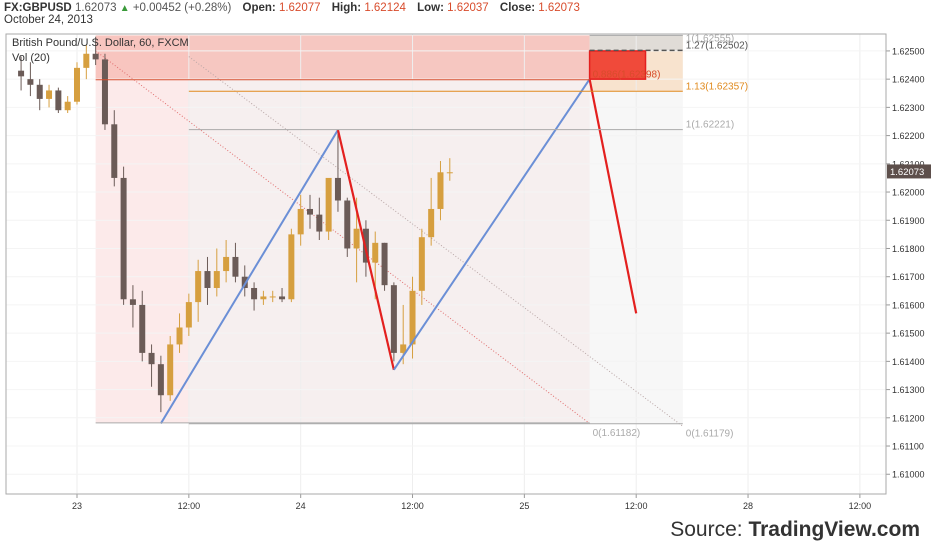  Describe the element at coordinates (617, 433) in the screenshot. I see `fib-level-label: 0(1.61182)` at that location.